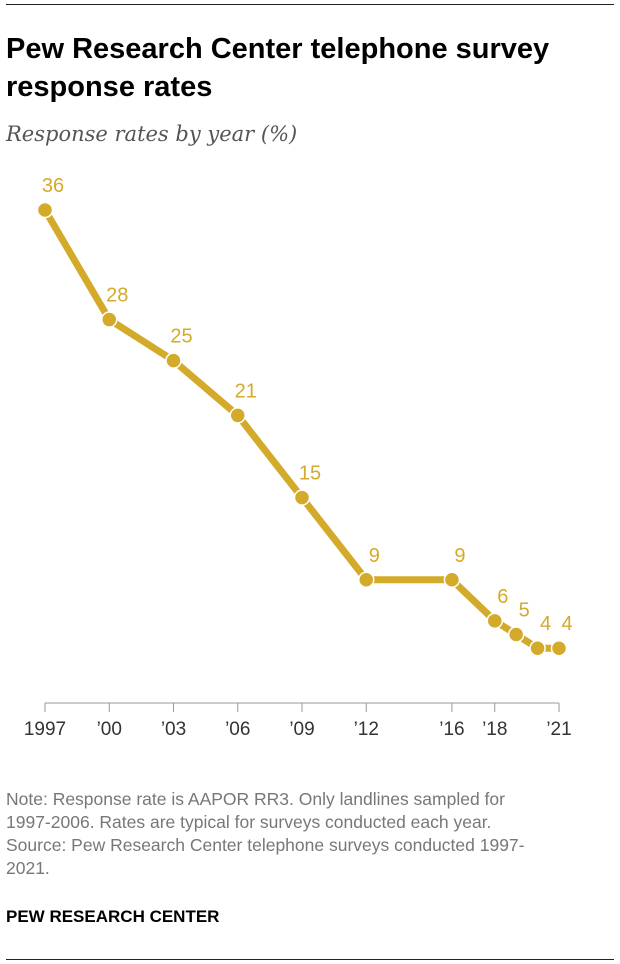  I want to click on x-tick-label: ’21, so click(558, 729).